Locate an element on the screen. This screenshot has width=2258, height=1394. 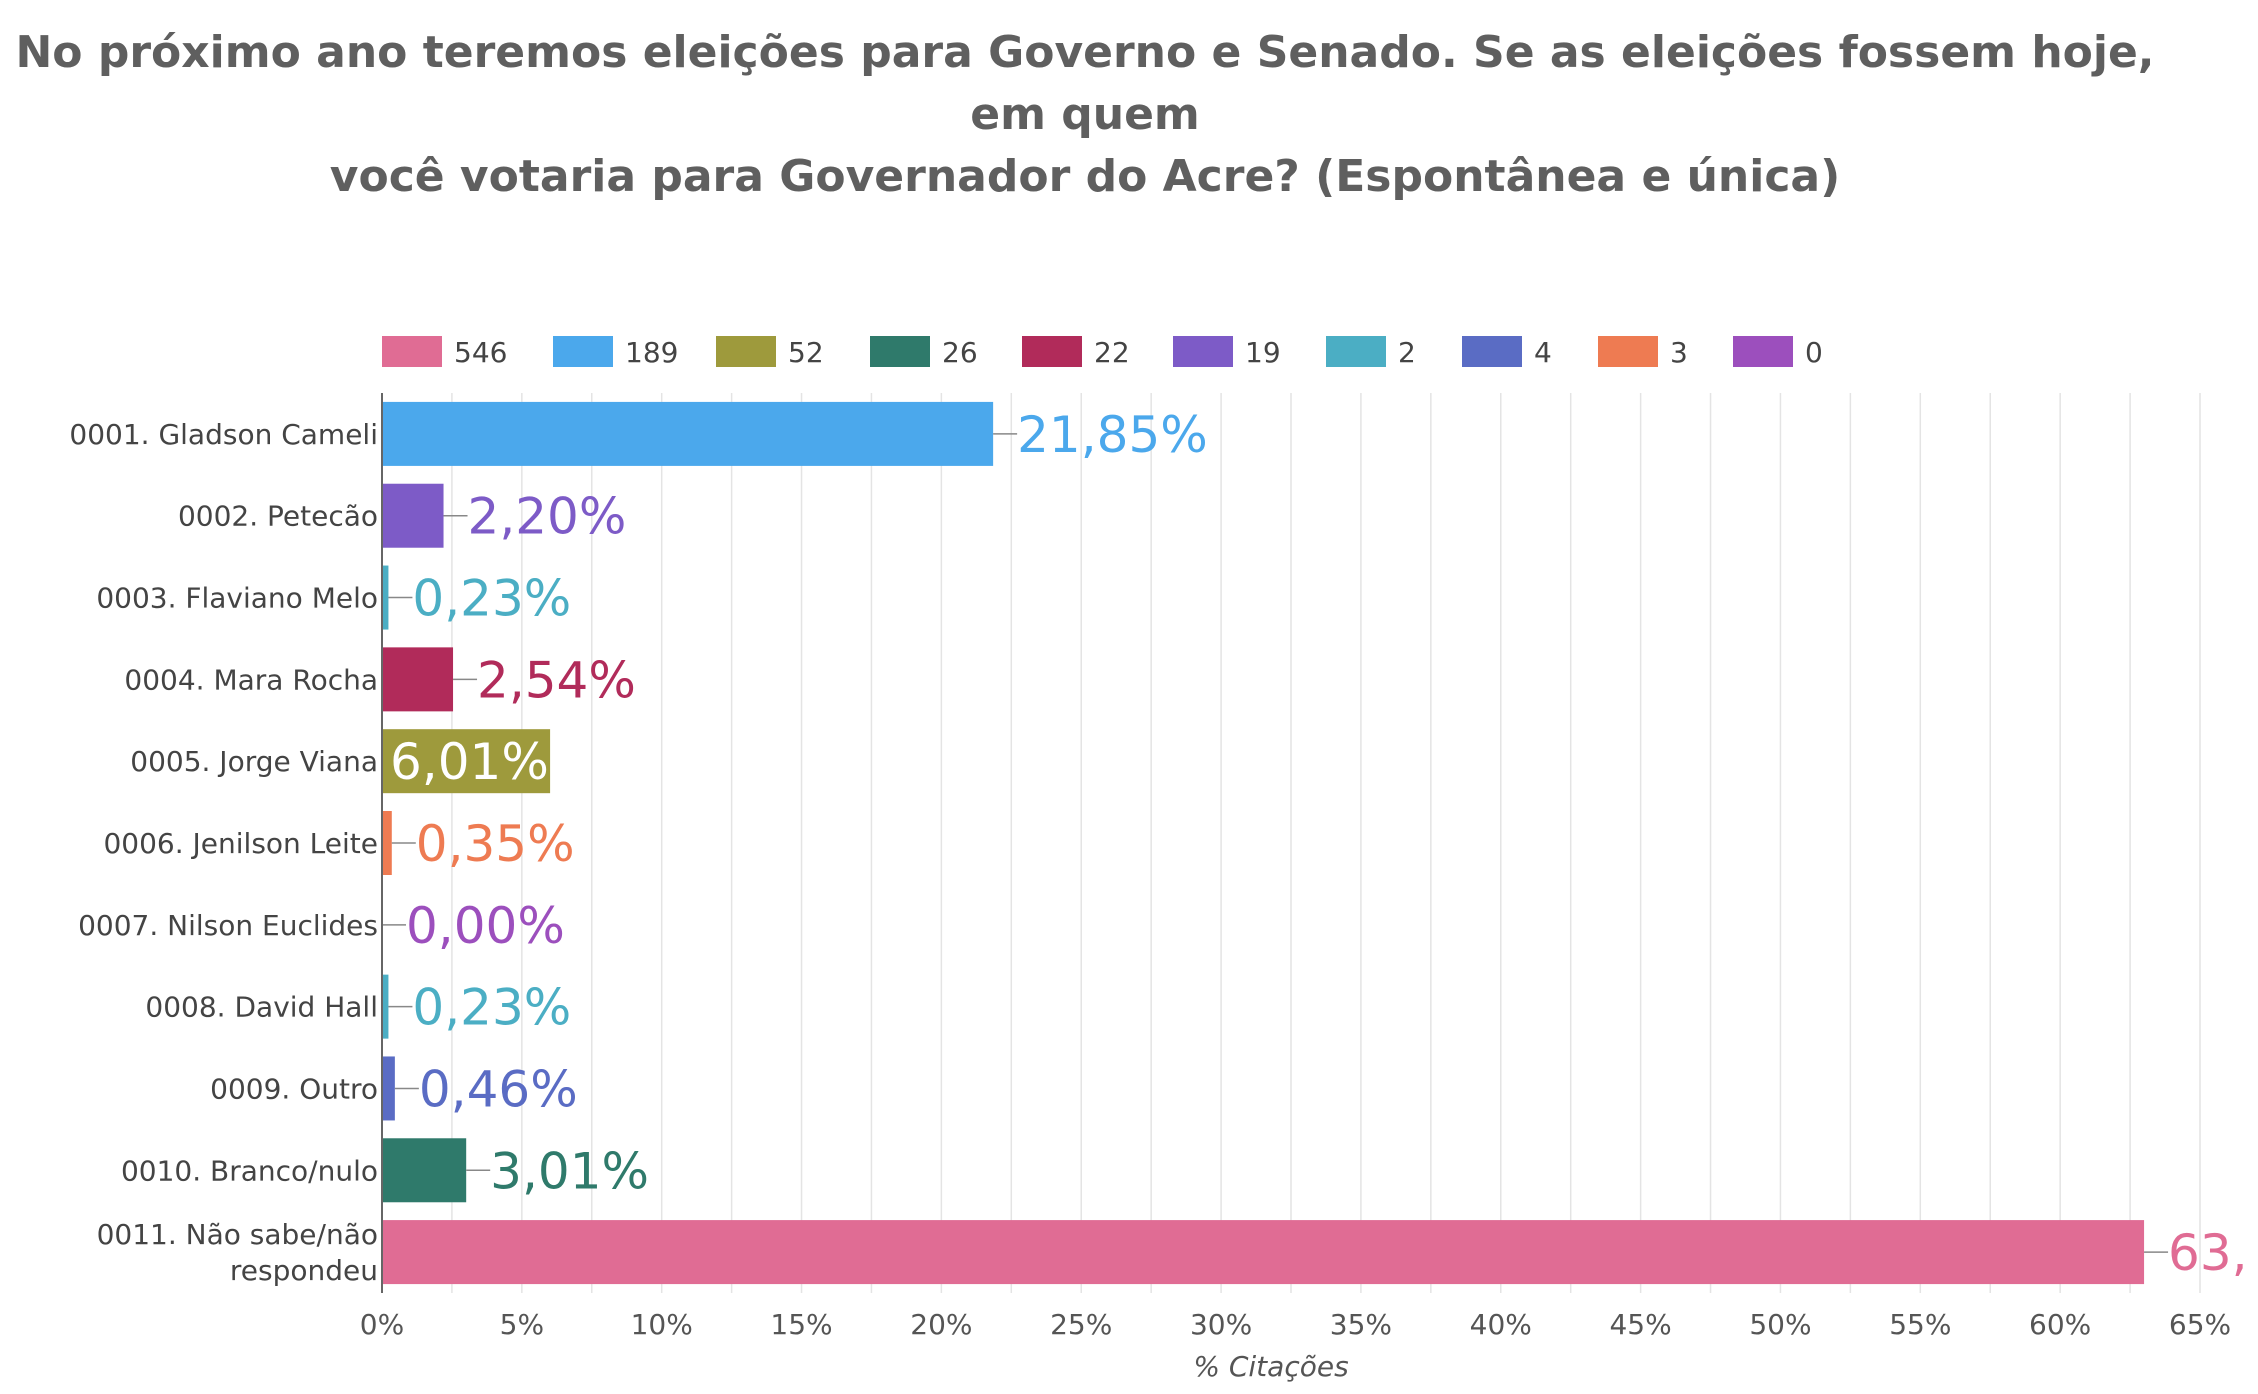
category-label: 0008. David Hall is located at coordinates (261, 1007).